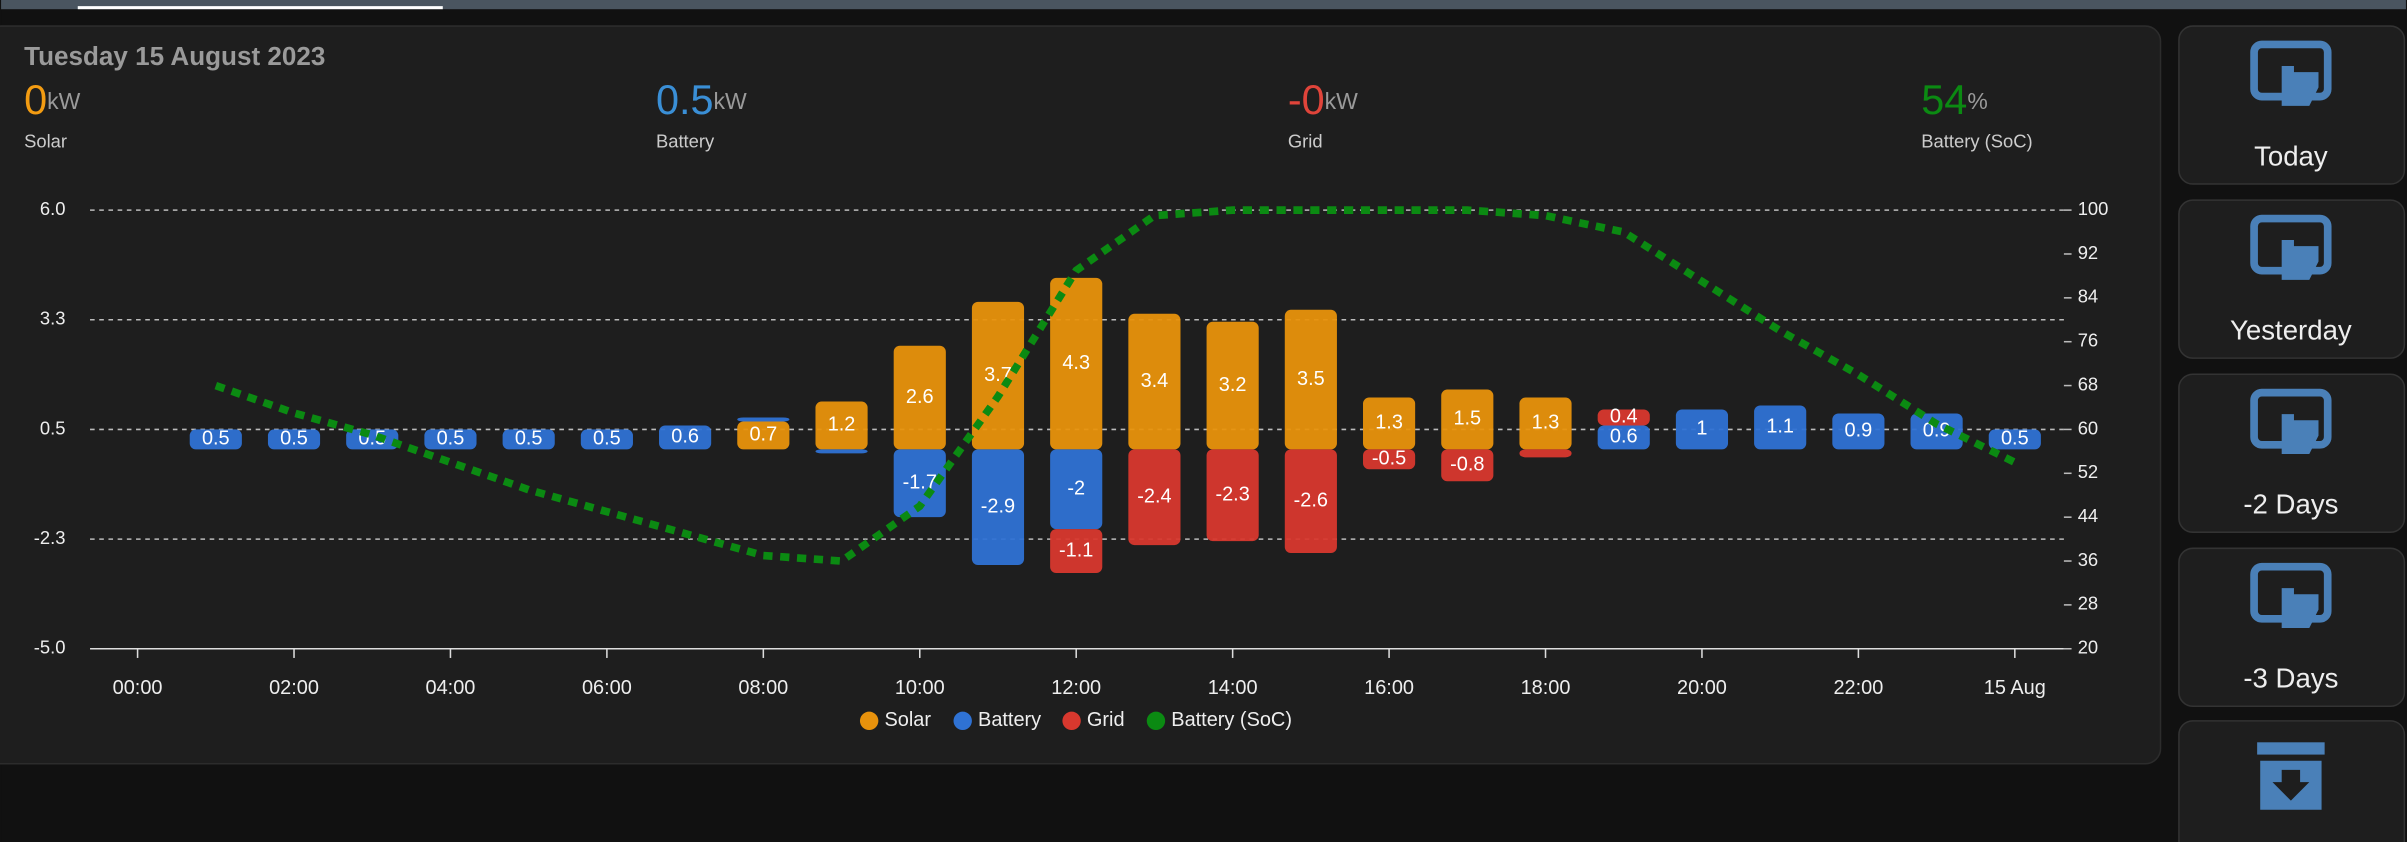  What do you see at coordinates (685, 140) in the screenshot?
I see `stat-label: Battery` at bounding box center [685, 140].